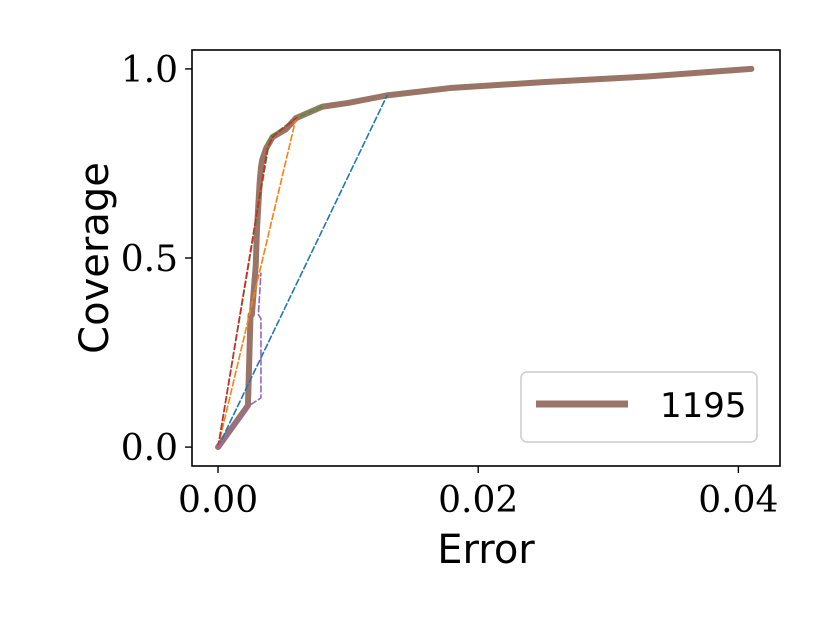  Describe the element at coordinates (478, 500) in the screenshot. I see `x-tick-label: 0.02` at that location.